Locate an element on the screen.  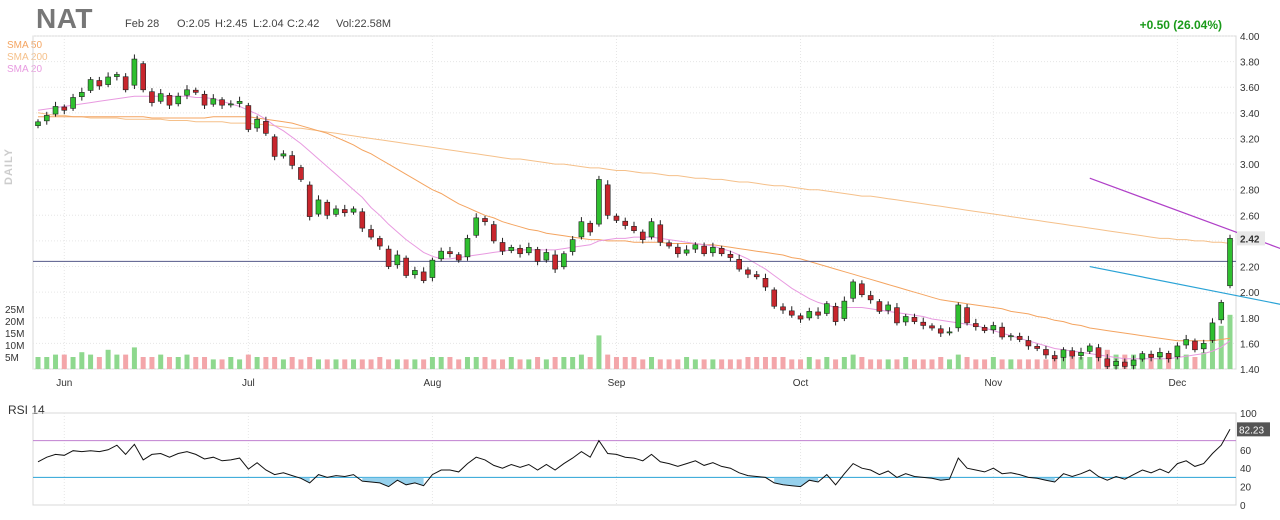
price-tick-label: 3.80 is located at coordinates (1250, 63).